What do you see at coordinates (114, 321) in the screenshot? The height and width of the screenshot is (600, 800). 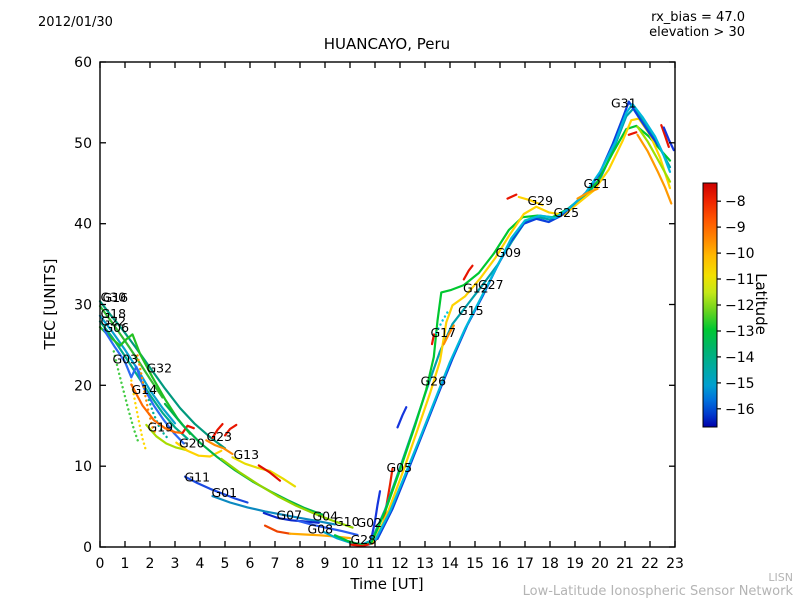 I see `sat-label-G22: G22` at bounding box center [114, 321].